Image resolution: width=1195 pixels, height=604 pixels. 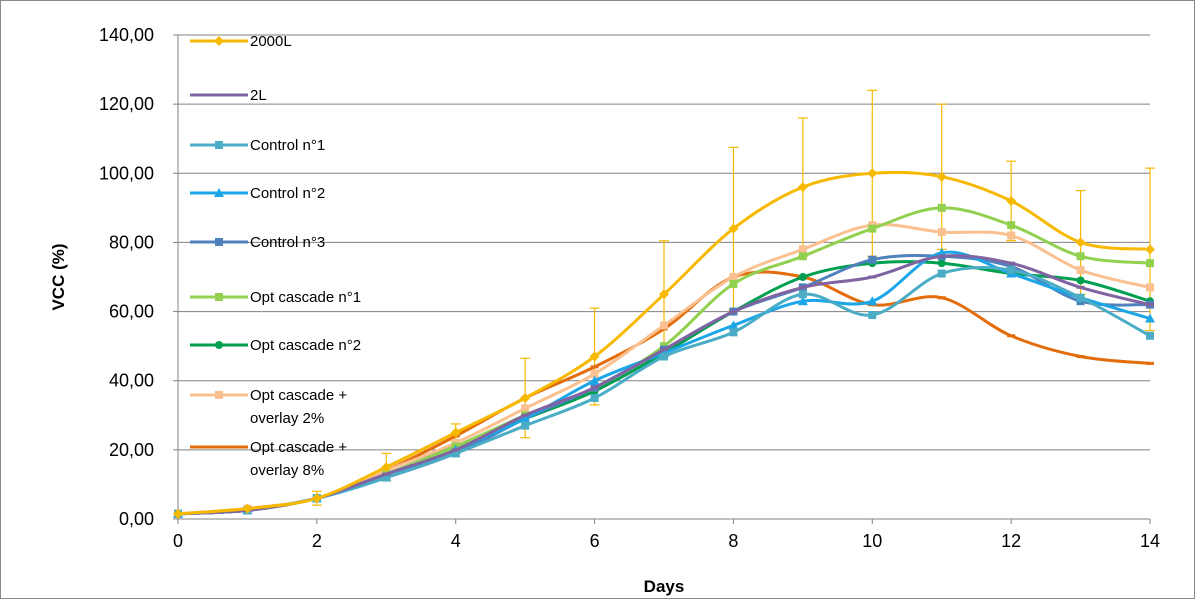 I want to click on legend-item: Control n°2, so click(x=257, y=193).